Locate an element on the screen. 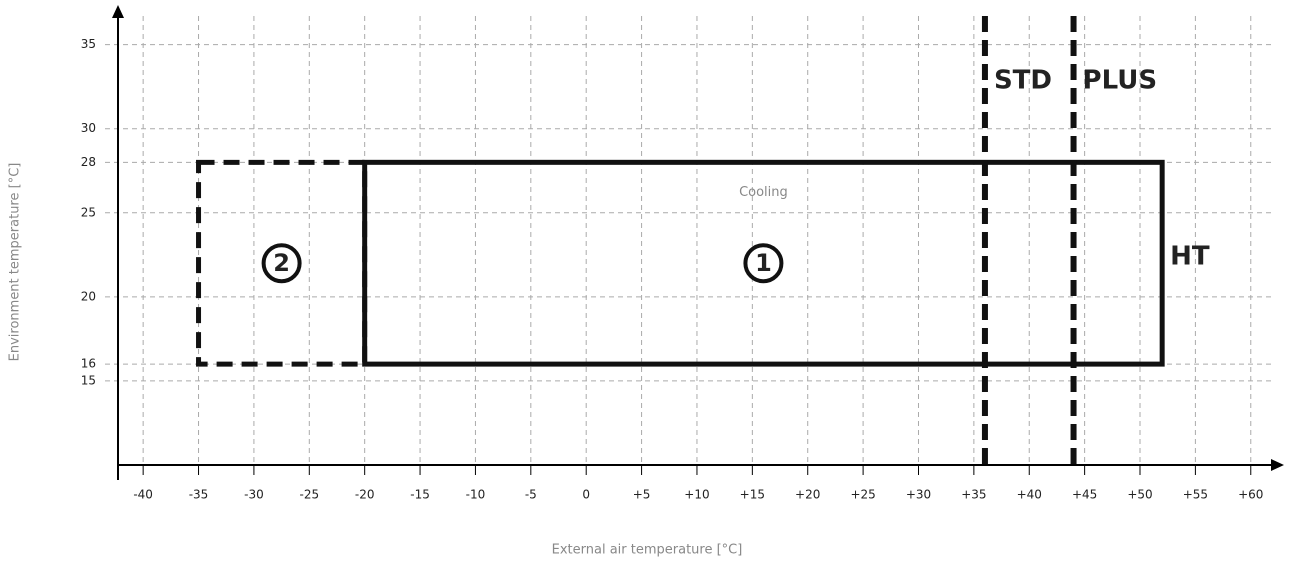 This screenshot has height=564, width=1295. region-number: 1 is located at coordinates (763, 263).